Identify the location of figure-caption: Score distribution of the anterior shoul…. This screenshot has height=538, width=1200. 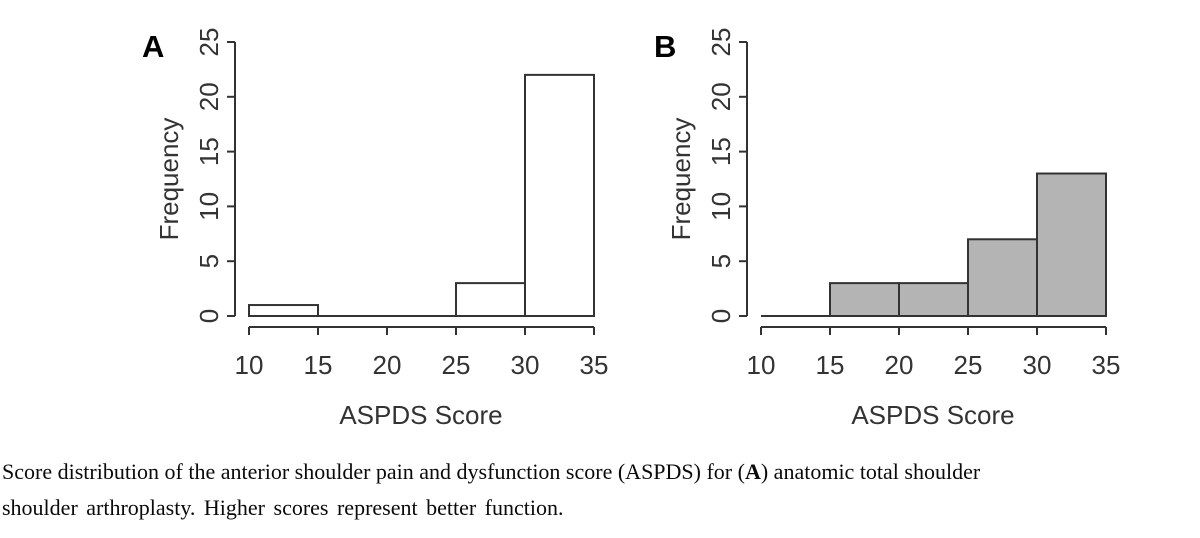
(601, 490).